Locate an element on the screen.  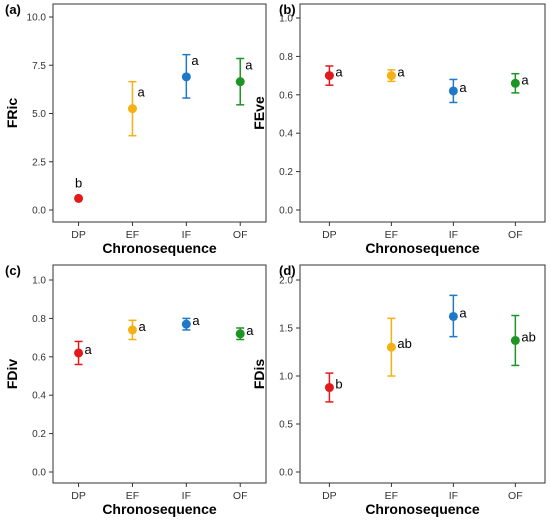
y-axis-title: FDiv is located at coordinates (12, 374).